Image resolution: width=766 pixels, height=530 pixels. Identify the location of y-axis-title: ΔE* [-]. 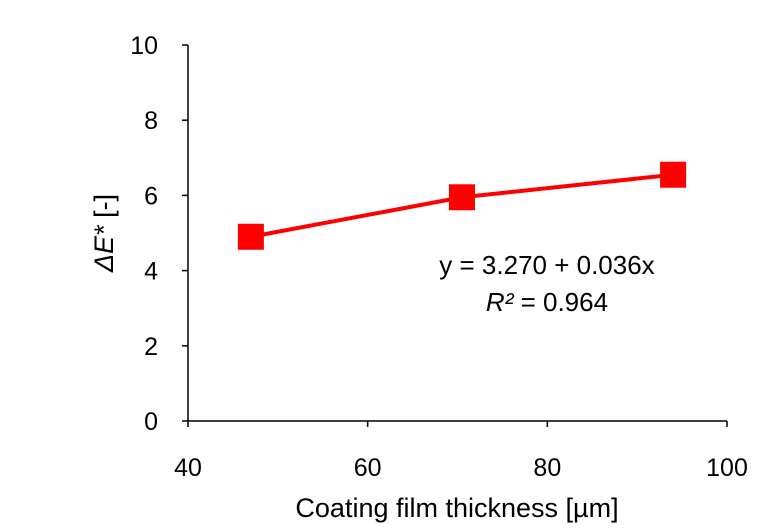
(104, 233).